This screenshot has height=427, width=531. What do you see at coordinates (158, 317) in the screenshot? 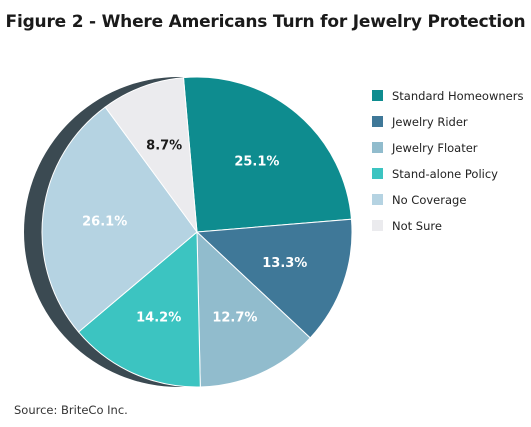
I see `data-label-stand-alone-policy: 14.2%` at bounding box center [158, 317].